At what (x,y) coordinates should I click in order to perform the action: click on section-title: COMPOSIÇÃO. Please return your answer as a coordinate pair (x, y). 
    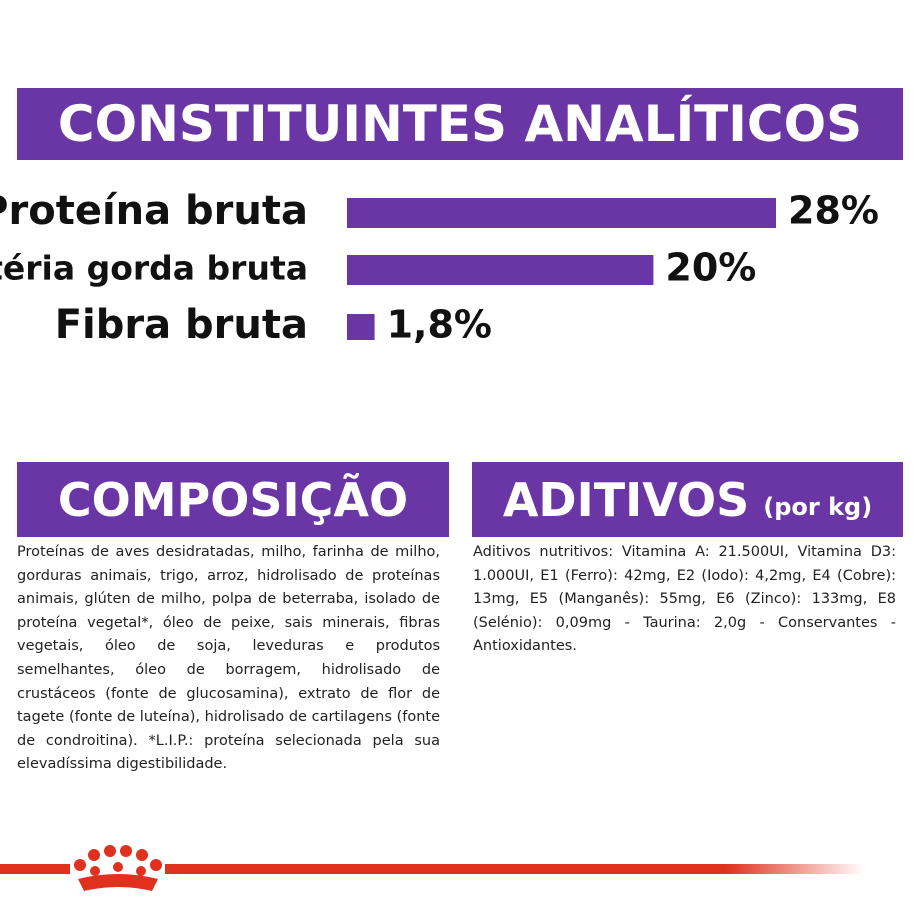
    Looking at the image, I should click on (233, 499).